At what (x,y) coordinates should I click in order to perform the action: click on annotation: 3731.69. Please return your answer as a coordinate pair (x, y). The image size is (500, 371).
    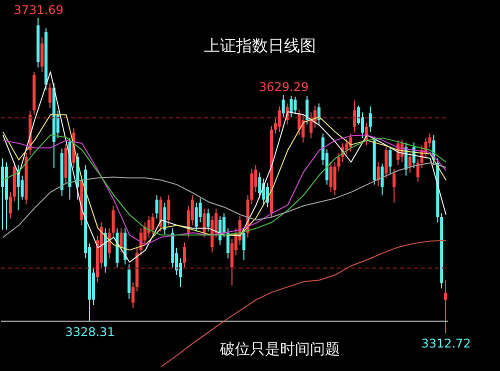
    Looking at the image, I should click on (39, 10).